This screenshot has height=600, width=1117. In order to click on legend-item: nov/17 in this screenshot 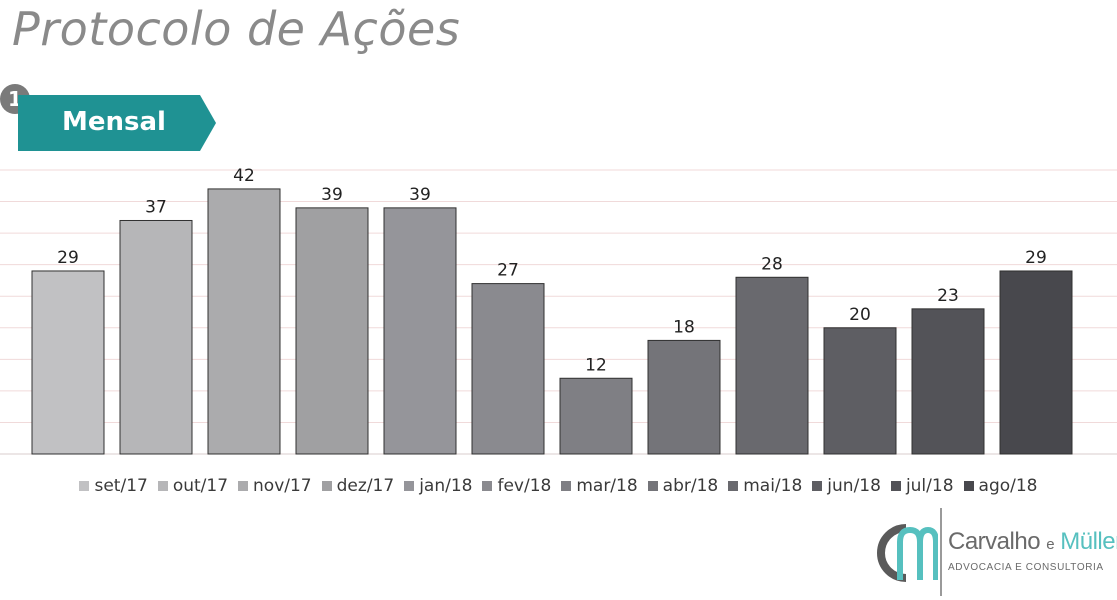, I will do `click(275, 486)`.